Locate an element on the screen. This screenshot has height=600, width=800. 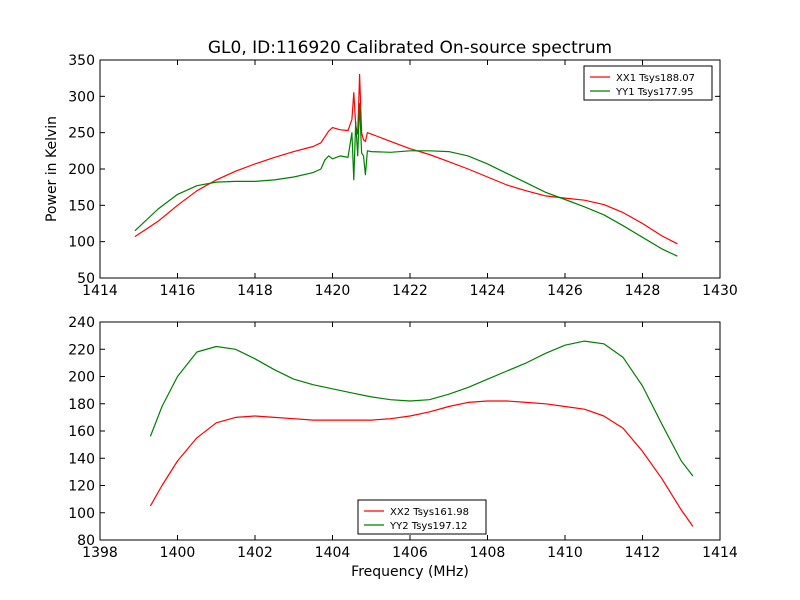
x-tick-label: 1416 is located at coordinates (178, 291).